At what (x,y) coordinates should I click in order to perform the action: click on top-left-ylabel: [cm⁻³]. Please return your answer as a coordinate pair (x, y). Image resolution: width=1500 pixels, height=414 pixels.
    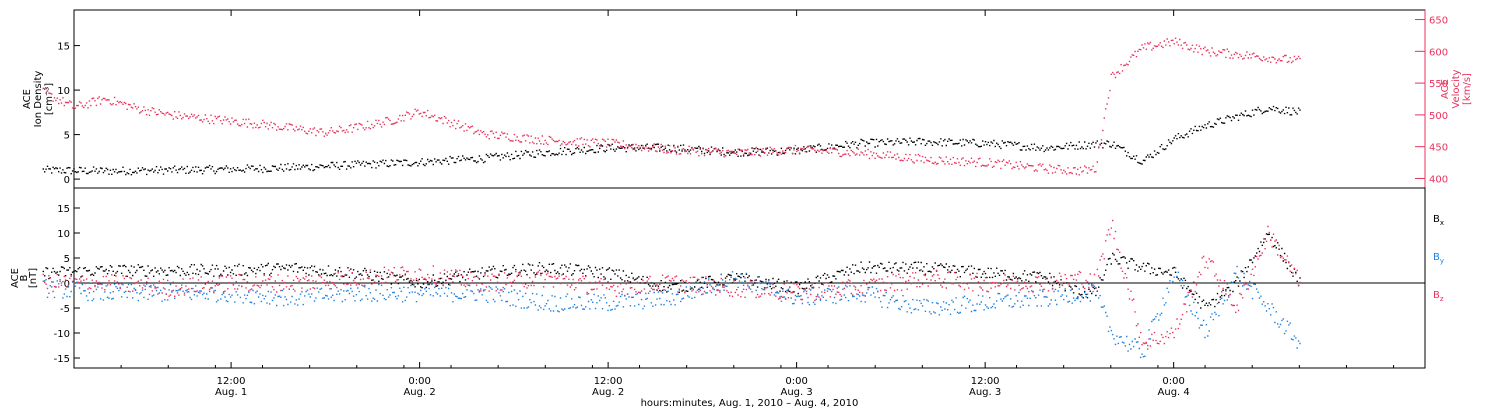
    Looking at the image, I should click on (49, 99).